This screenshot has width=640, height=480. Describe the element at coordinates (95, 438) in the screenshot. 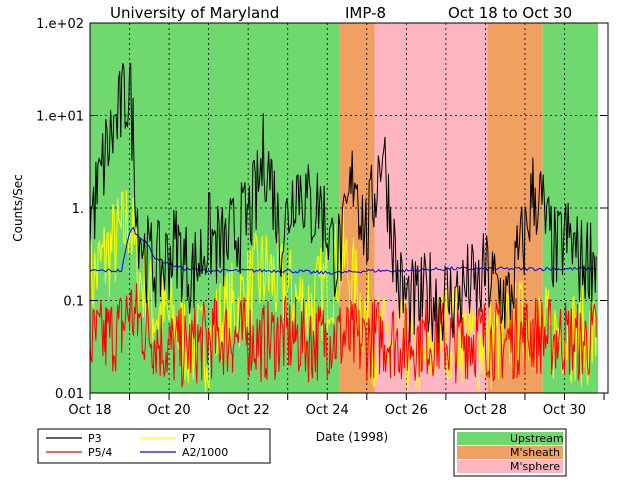

I see `legend-label: P3` at that location.